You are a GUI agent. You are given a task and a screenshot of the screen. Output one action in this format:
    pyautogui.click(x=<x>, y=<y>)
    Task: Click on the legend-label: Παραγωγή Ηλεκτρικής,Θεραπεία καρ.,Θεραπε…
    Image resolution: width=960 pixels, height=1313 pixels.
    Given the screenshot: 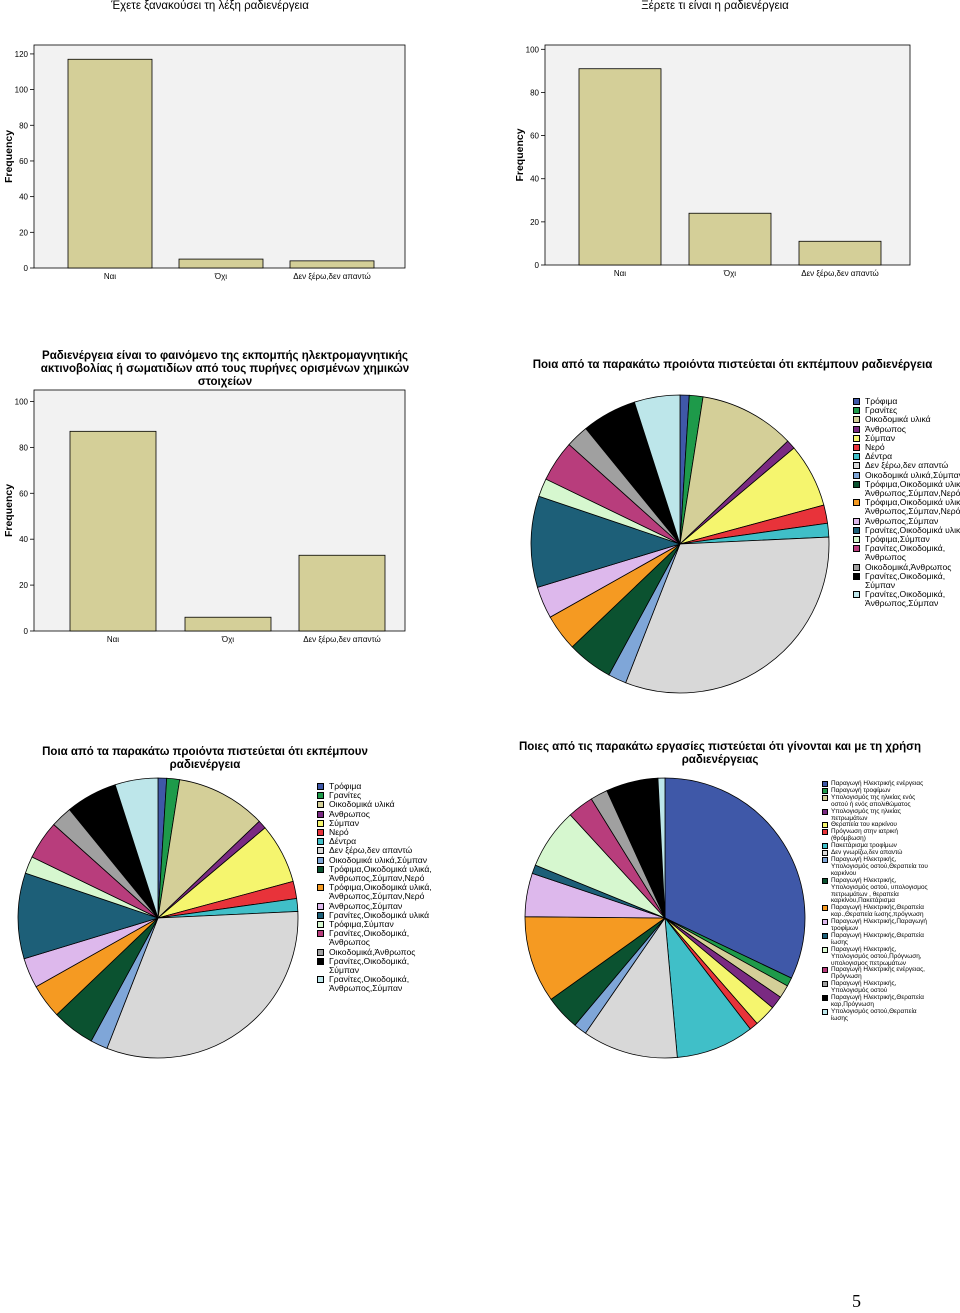 What is the action you would take?
    pyautogui.click(x=877, y=911)
    